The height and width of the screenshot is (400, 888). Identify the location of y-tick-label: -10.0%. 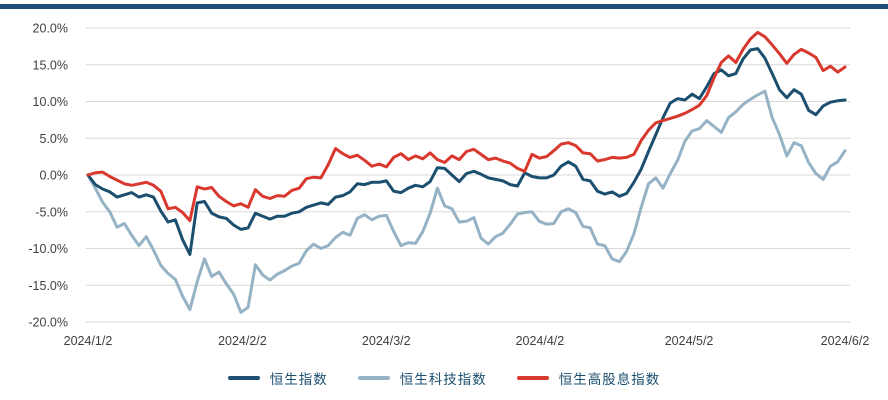
(48, 249).